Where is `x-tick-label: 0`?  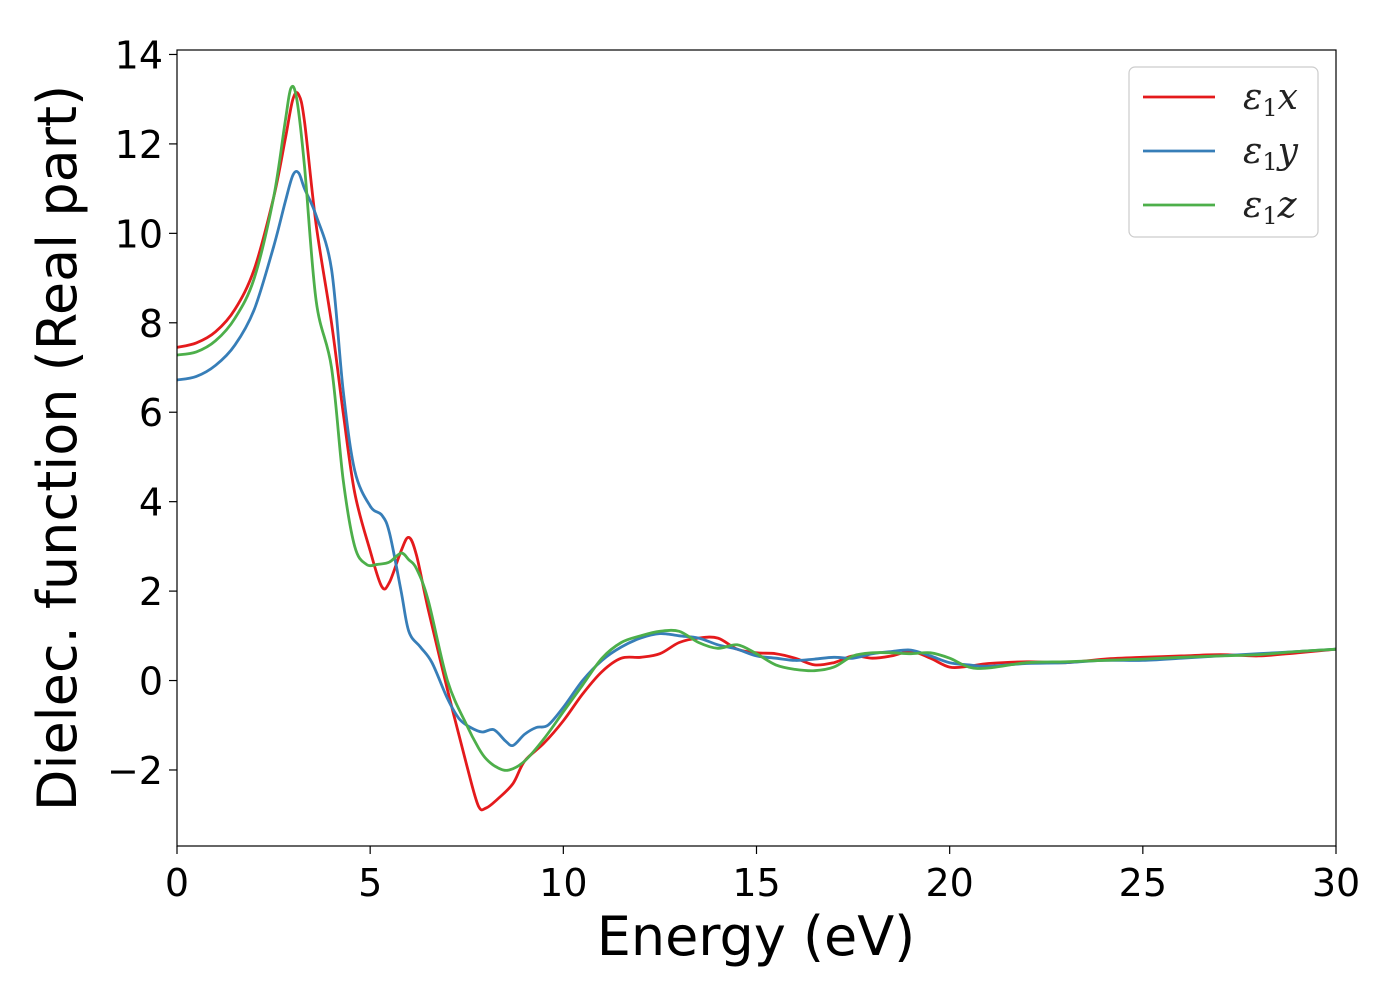
x-tick-label: 0 is located at coordinates (177, 883).